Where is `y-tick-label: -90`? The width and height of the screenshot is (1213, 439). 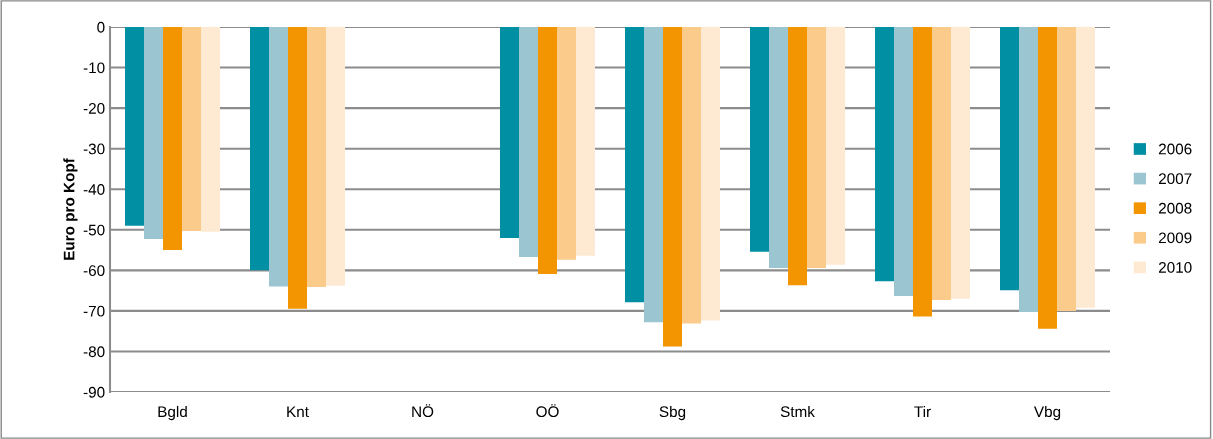 y-tick-label: -90 is located at coordinates (94, 392).